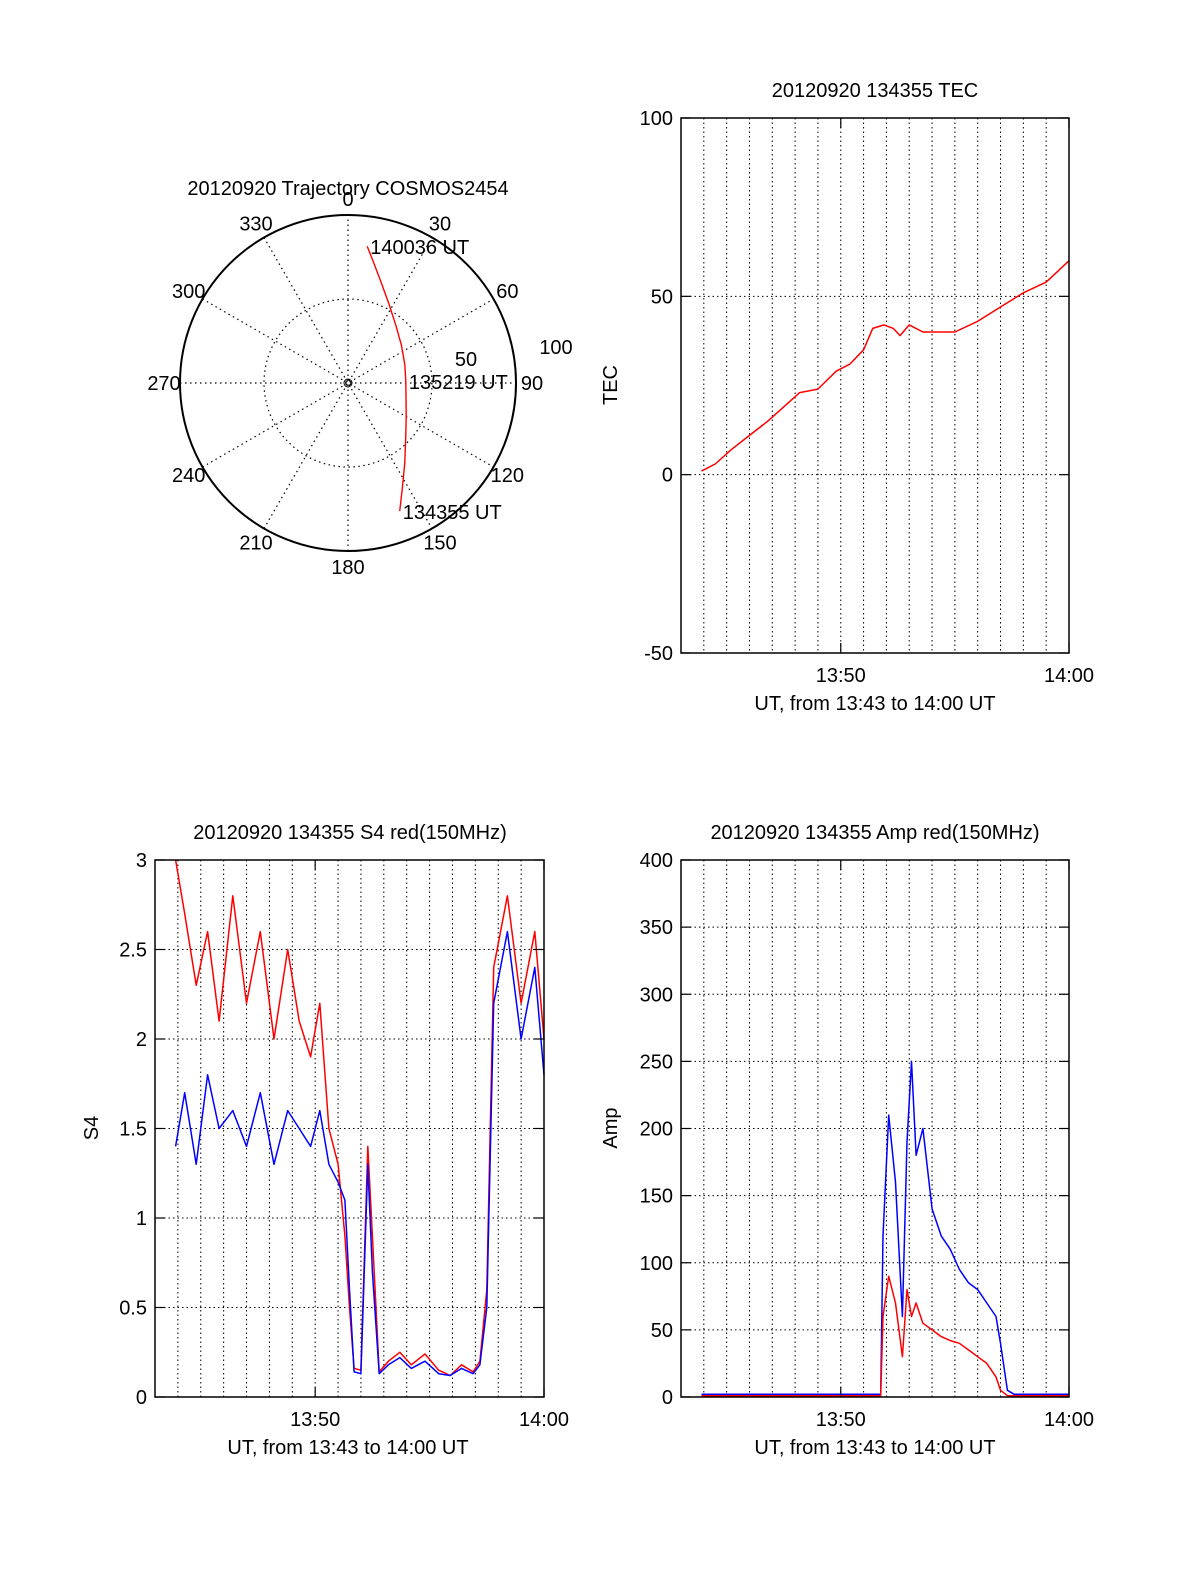 Image resolution: width=1200 pixels, height=1575 pixels. I want to click on amp-plot-area: 0 50 100 150 200 250 300 350 400 13:50 14:00, so click(867, 1140).